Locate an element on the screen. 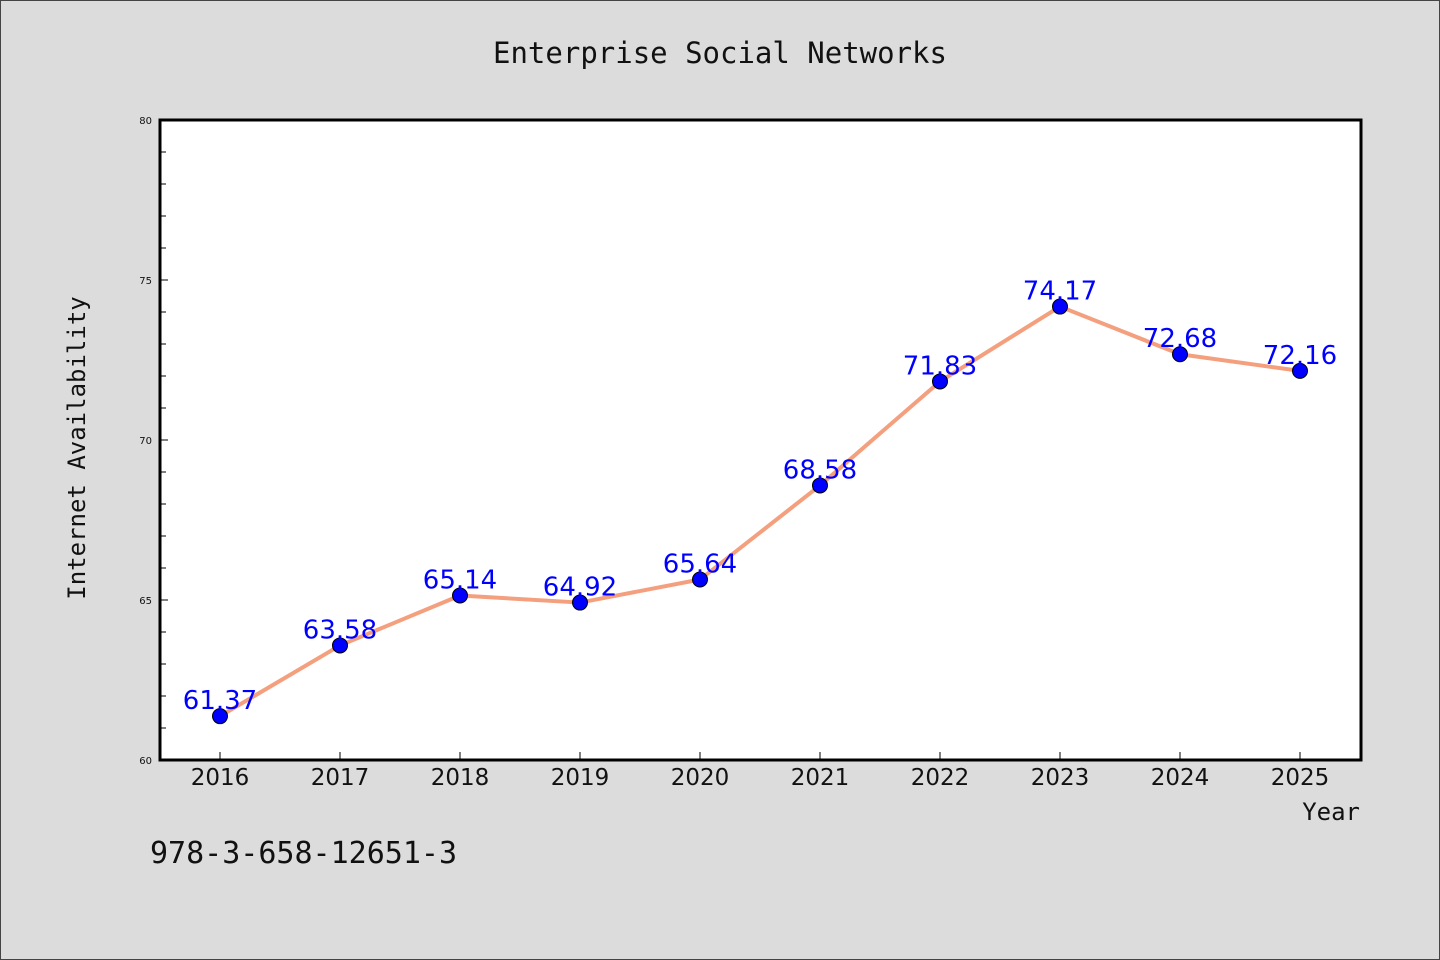 The height and width of the screenshot is (960, 1440). x-tick-label: 2022 is located at coordinates (940, 778).